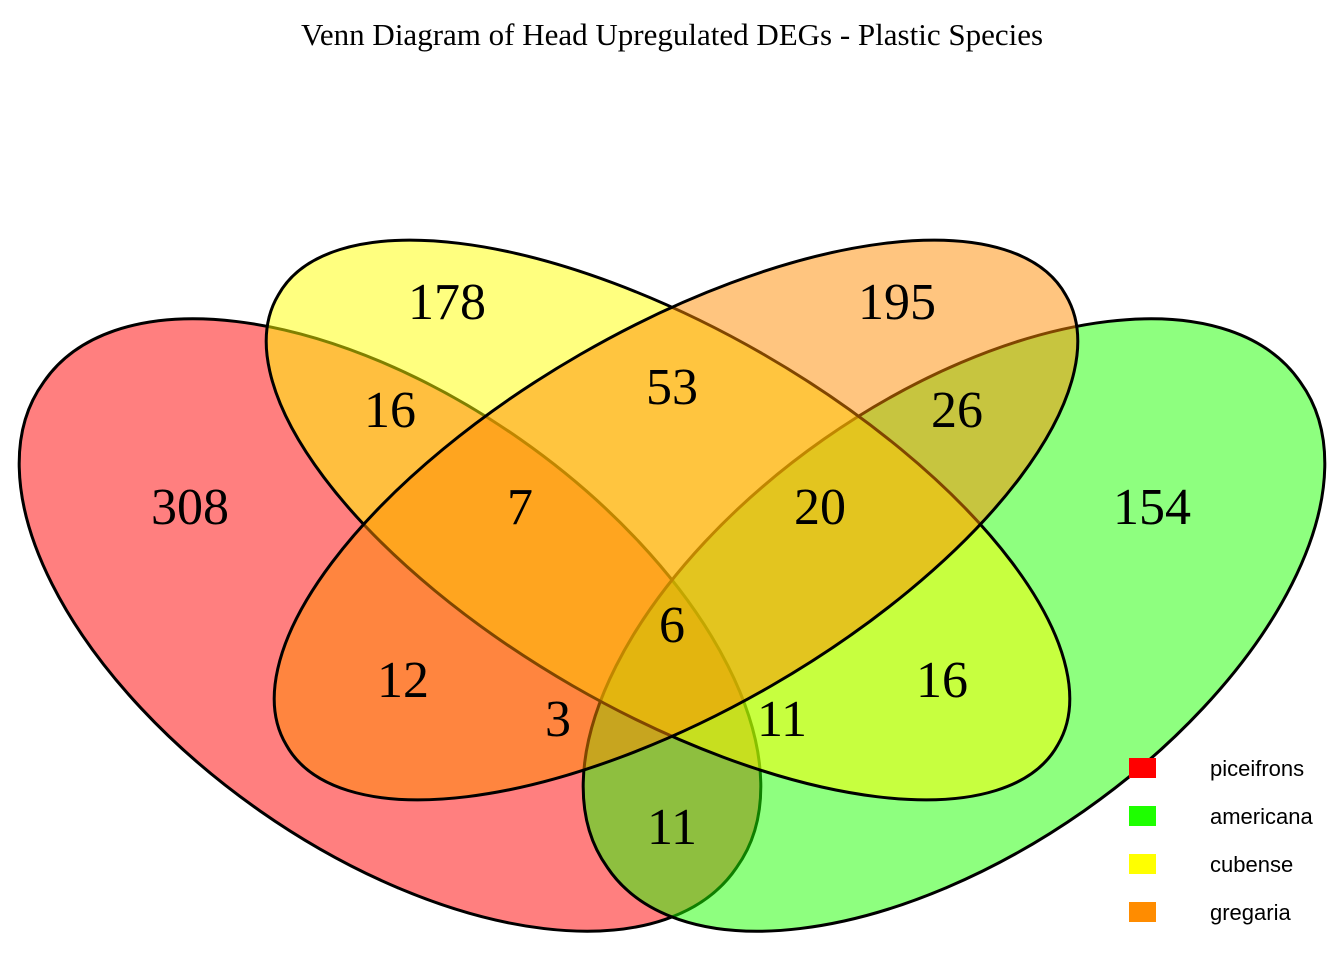 The width and height of the screenshot is (1344, 960). What do you see at coordinates (403, 680) in the screenshot?
I see `region-count: 12` at bounding box center [403, 680].